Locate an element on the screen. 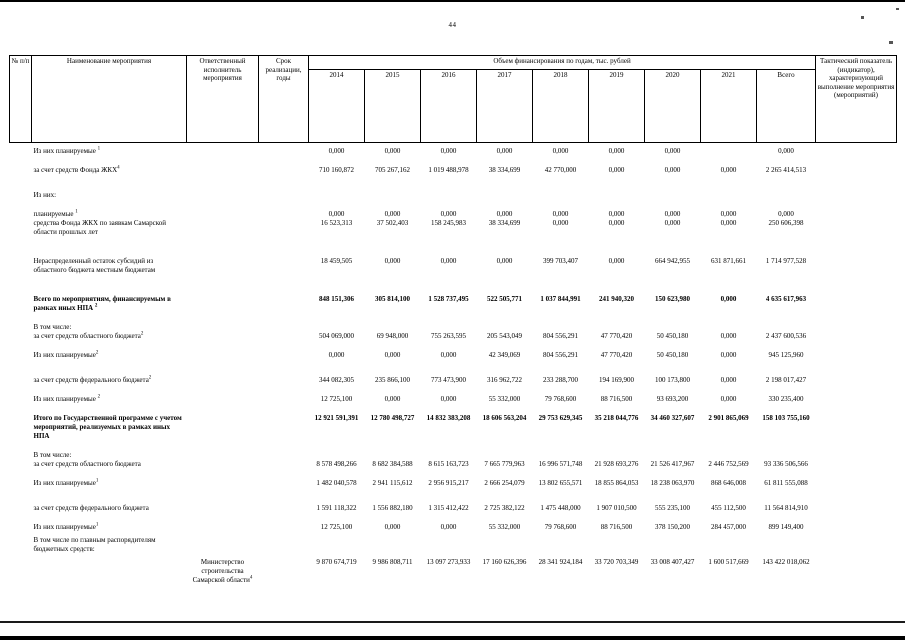  footnote-marker: 1 is located at coordinates (99, 149).